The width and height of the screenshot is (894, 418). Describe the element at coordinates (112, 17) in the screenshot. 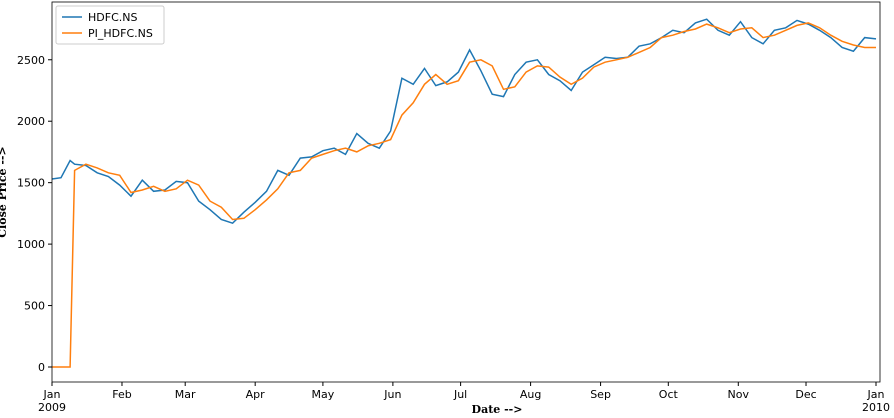

I see `legend-label: HDFC.NS` at that location.